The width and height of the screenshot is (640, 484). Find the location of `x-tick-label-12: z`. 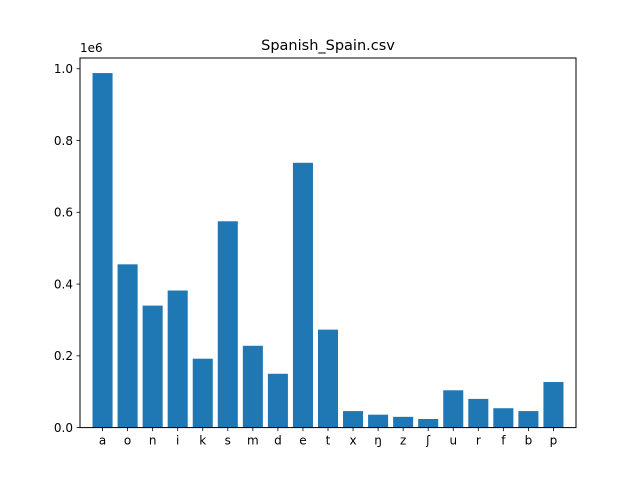

x-tick-label-12: z is located at coordinates (403, 441).